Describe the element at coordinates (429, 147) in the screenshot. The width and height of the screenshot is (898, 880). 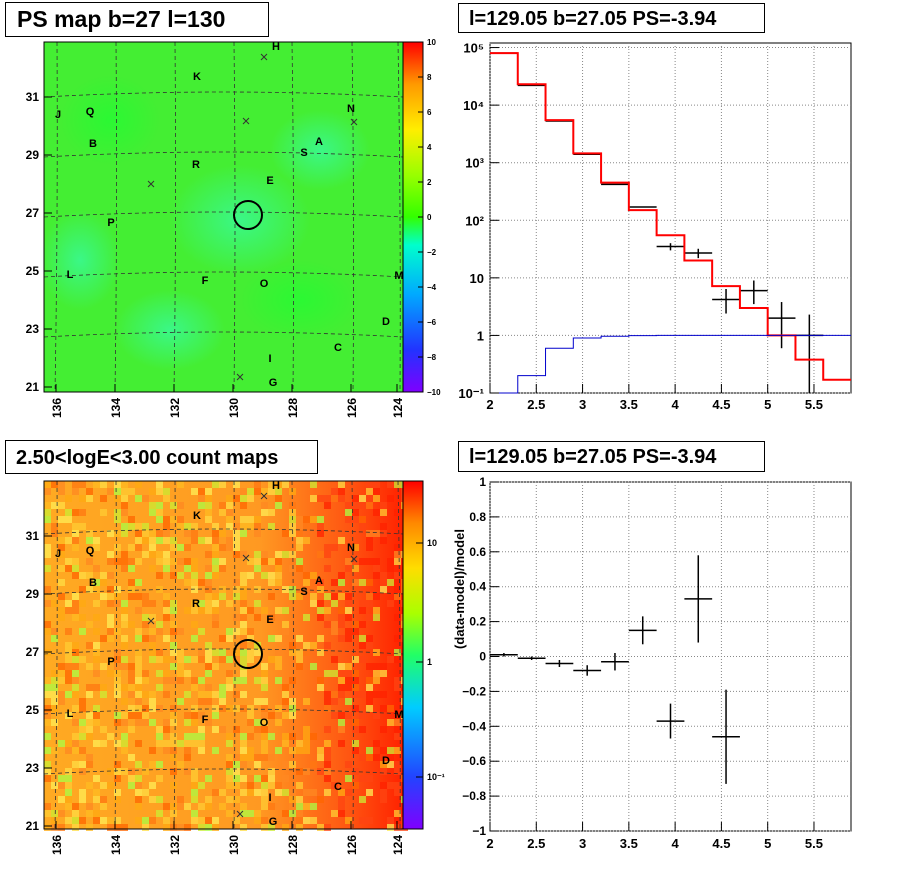
I see `cbar-tick-label: 4` at that location.